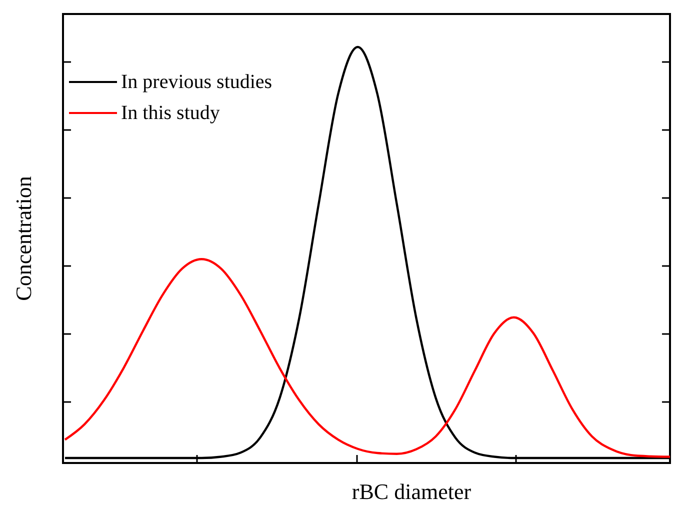  I want to click on legend-label: In previous studies, so click(196, 82).